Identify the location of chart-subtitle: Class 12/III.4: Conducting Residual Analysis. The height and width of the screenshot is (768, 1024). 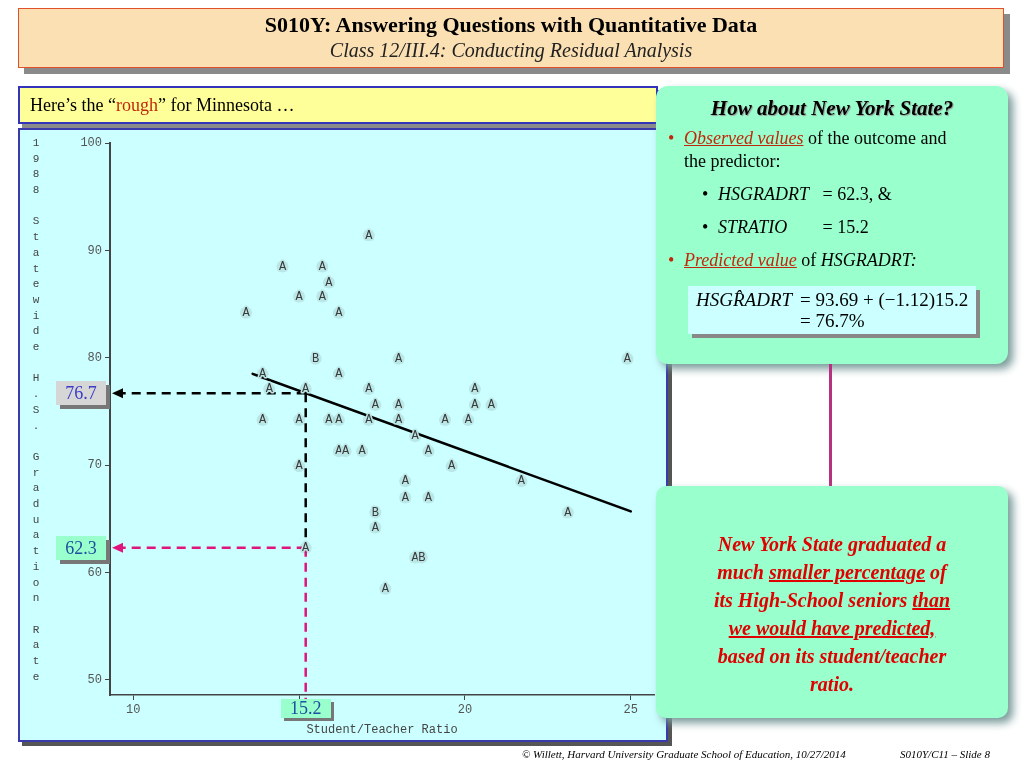
(511, 50).